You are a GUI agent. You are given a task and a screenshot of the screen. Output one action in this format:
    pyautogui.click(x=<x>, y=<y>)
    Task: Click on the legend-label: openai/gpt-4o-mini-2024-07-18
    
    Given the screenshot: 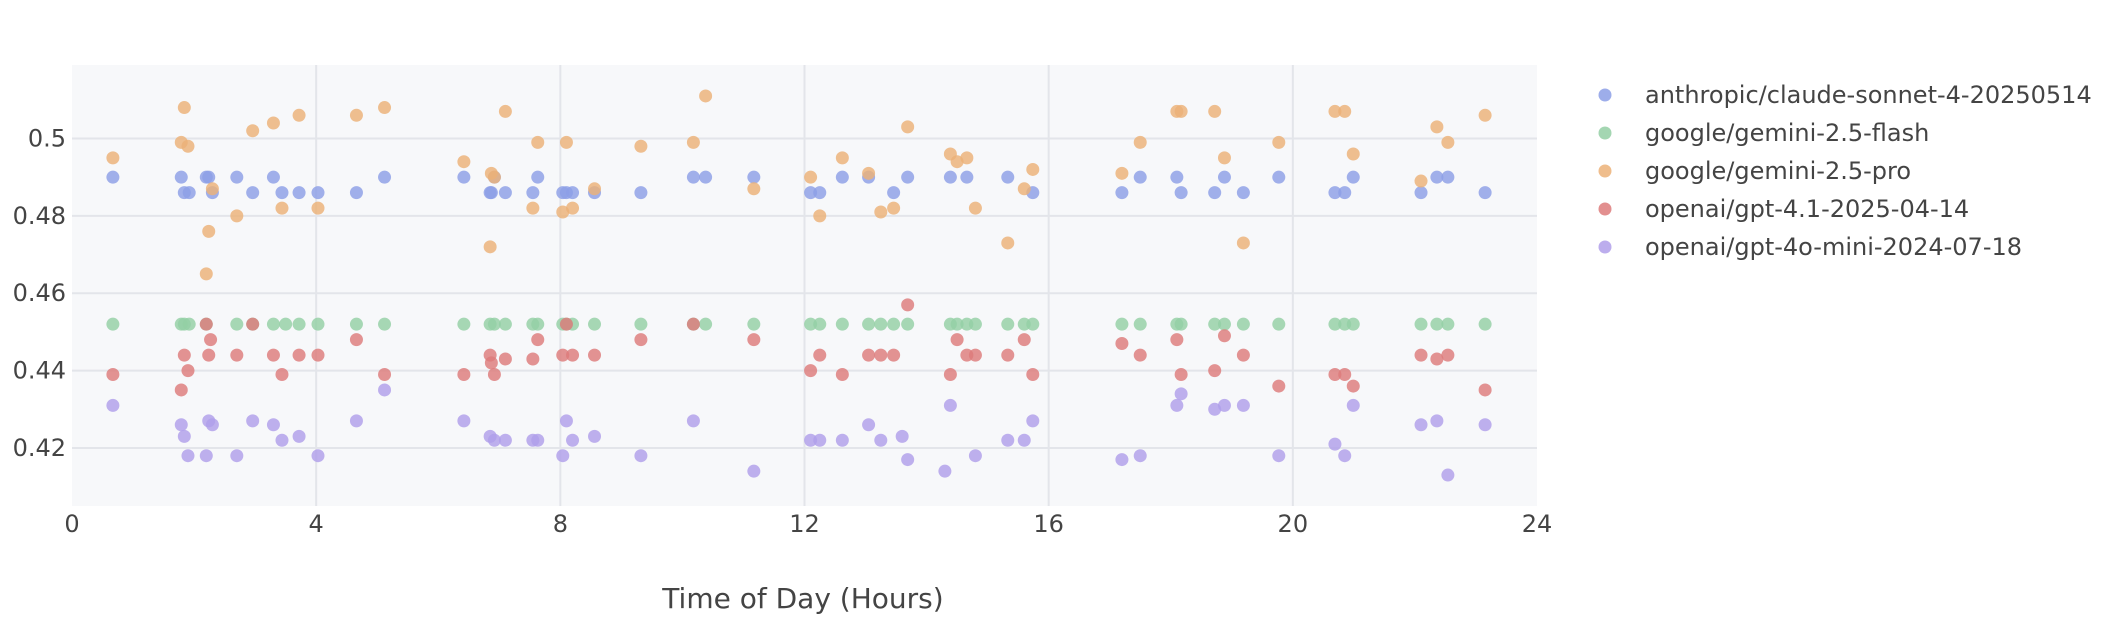 What is the action you would take?
    pyautogui.click(x=1833, y=247)
    